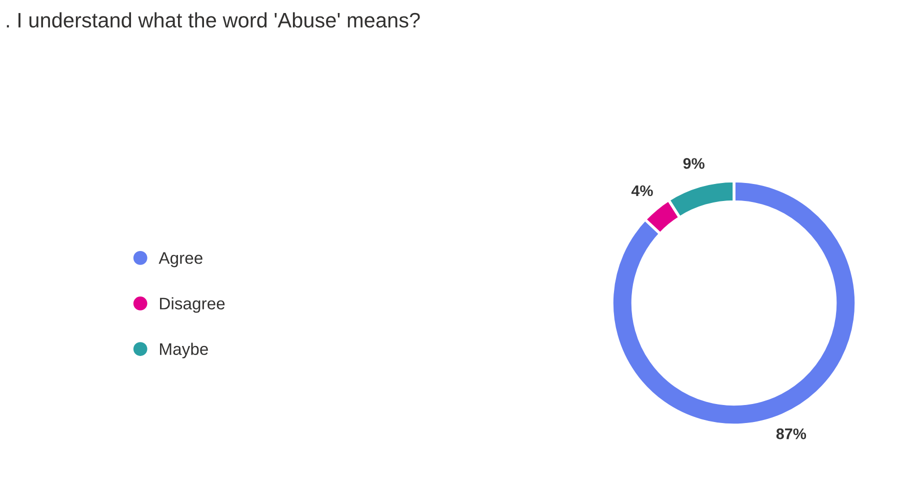 The width and height of the screenshot is (906, 486). Describe the element at coordinates (791, 434) in the screenshot. I see `data-label: 87%` at that location.